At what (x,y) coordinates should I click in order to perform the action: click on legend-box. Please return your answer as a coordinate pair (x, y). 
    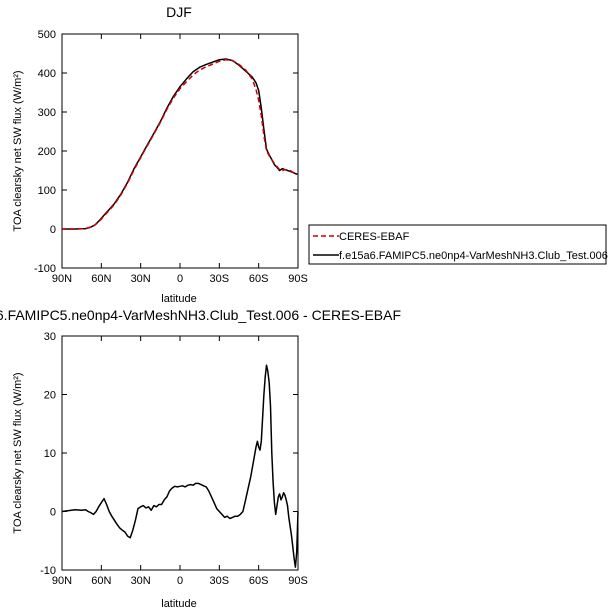
    Looking at the image, I should click on (457, 244).